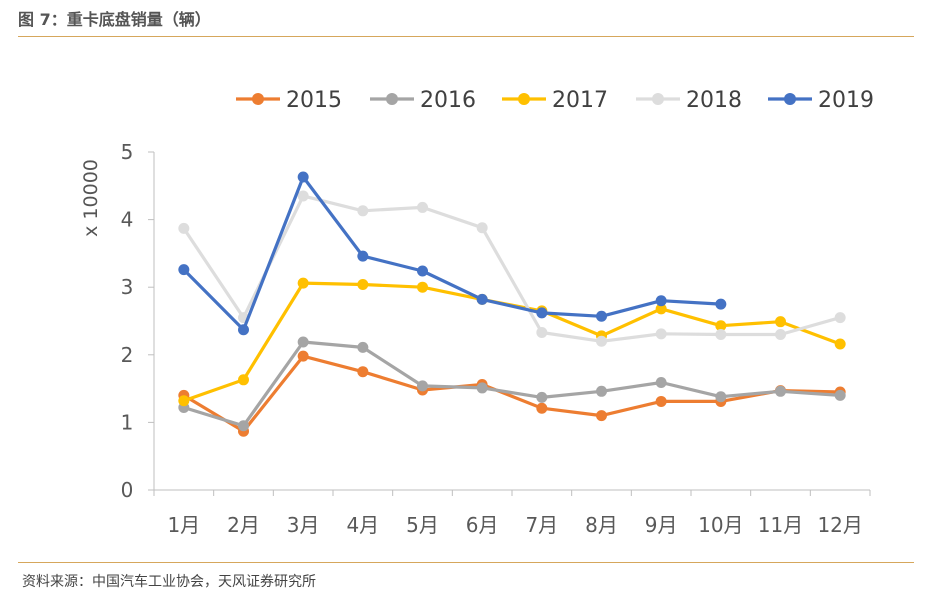 The height and width of the screenshot is (604, 931). I want to click on series-line-2016, so click(512, 384).